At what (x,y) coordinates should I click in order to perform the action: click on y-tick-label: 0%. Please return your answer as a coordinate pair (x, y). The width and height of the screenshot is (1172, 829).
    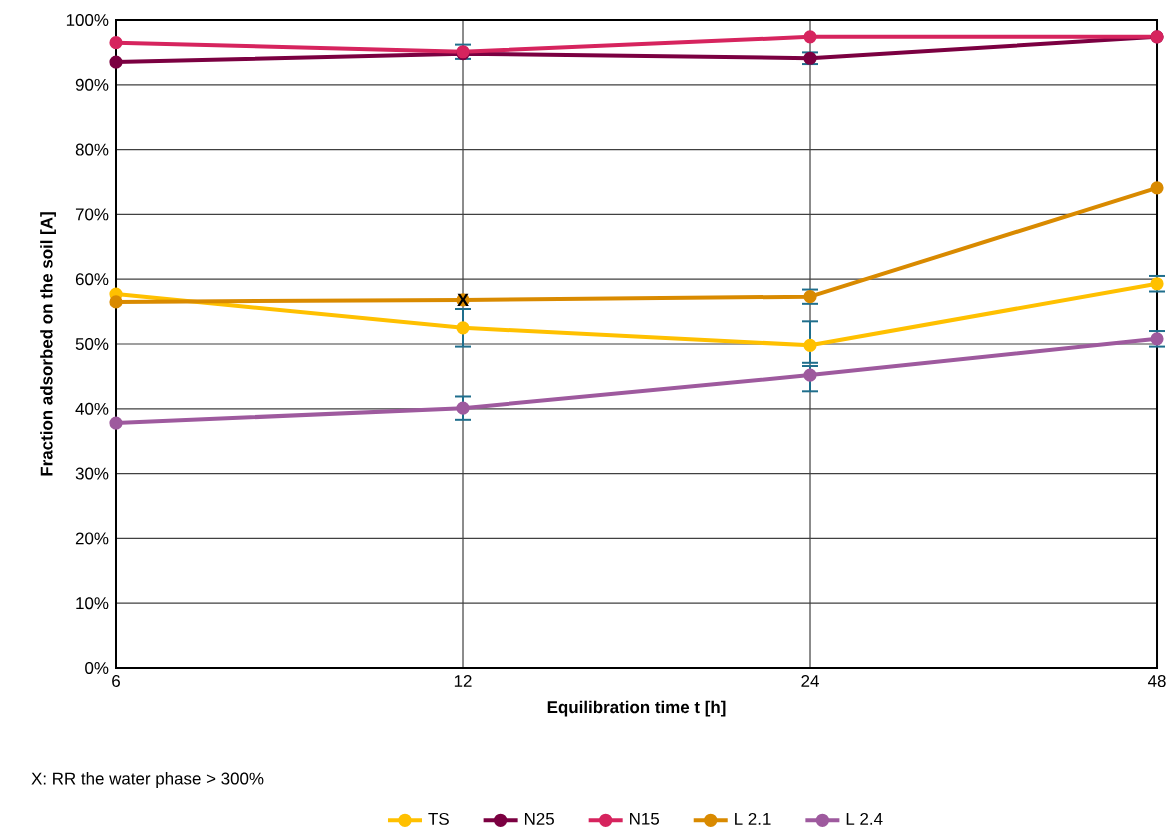
    Looking at the image, I should click on (97, 668).